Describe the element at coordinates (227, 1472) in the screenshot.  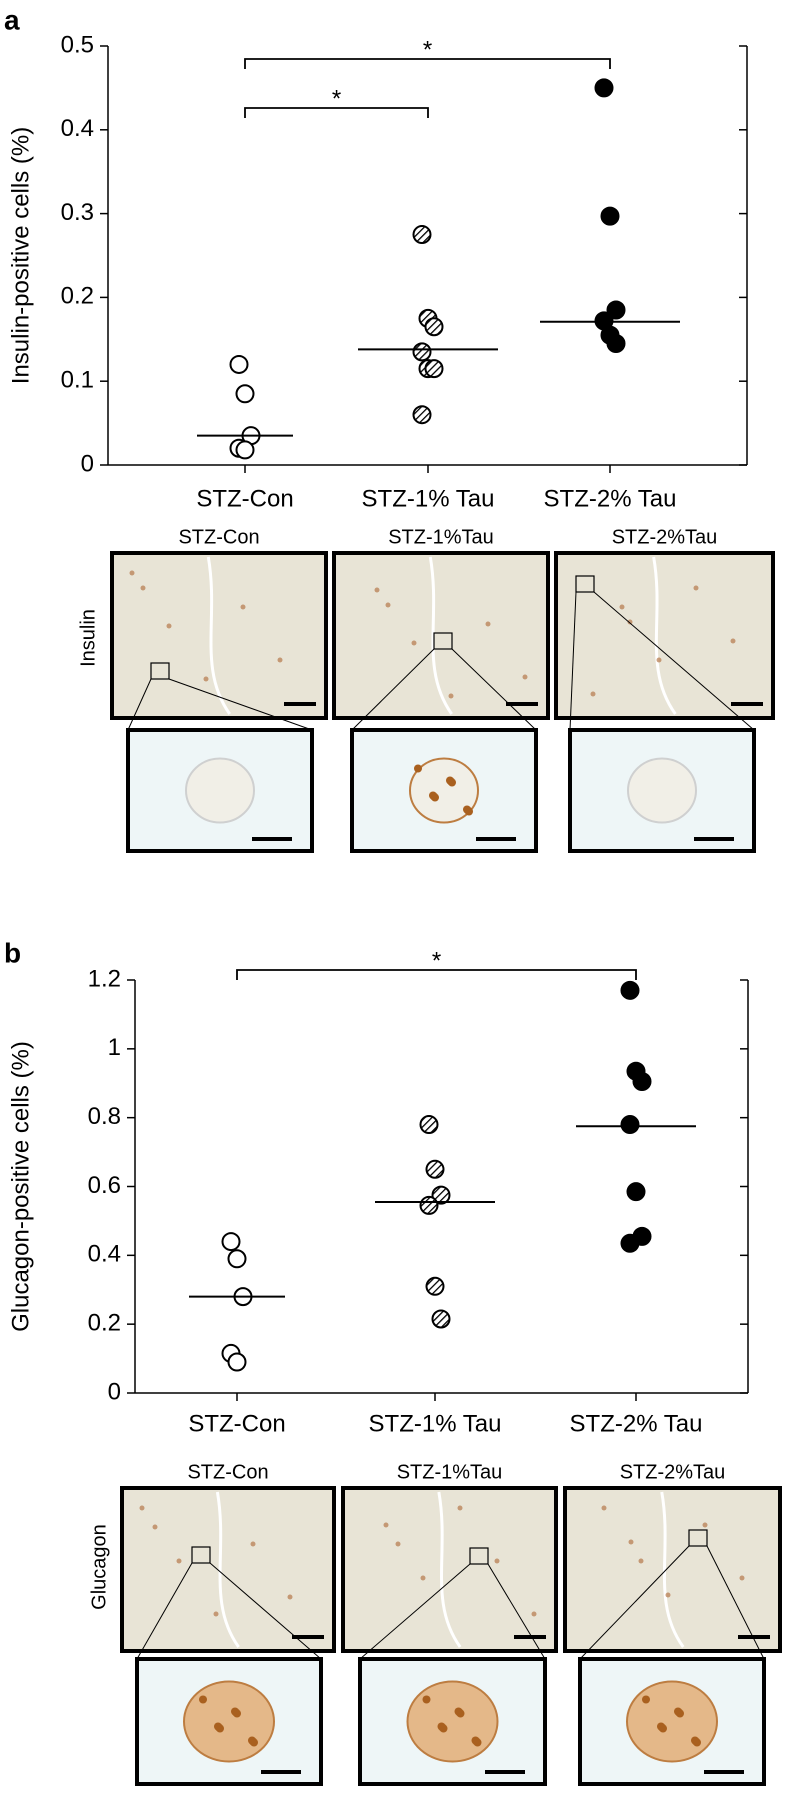
I see `image-label: STZ-Con` at that location.